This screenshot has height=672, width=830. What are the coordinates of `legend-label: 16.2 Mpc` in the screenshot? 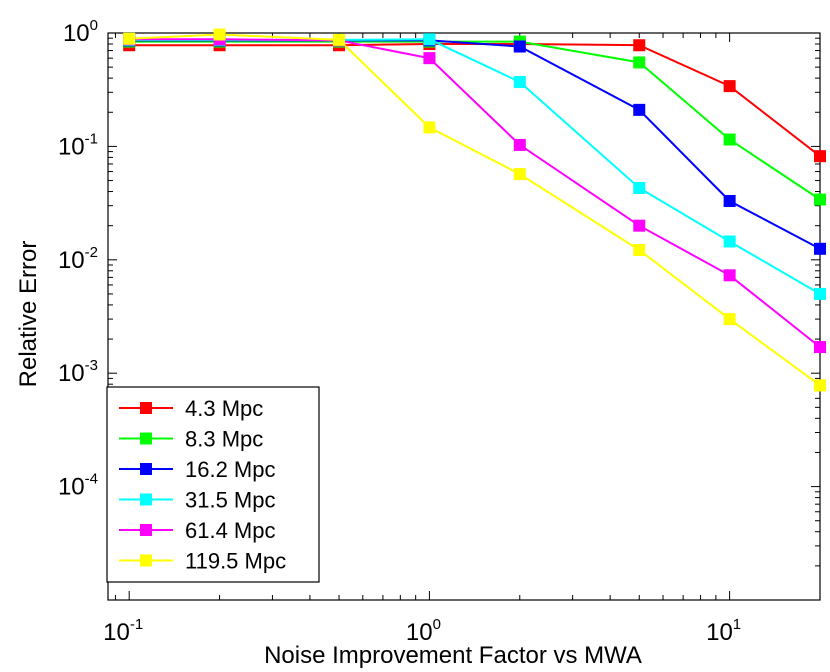 It's located at (230, 469).